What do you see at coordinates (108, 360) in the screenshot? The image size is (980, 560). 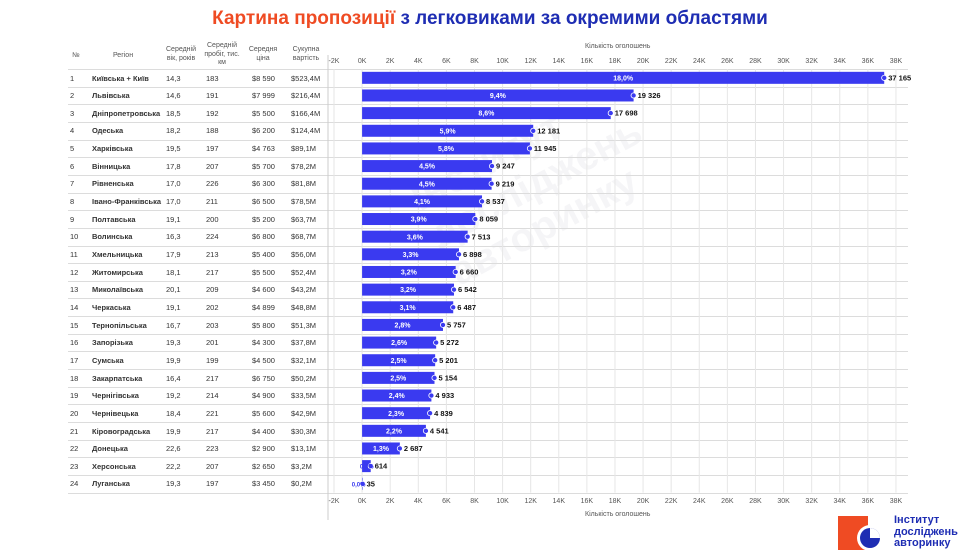 I see `table-cell-region: Сумська` at bounding box center [108, 360].